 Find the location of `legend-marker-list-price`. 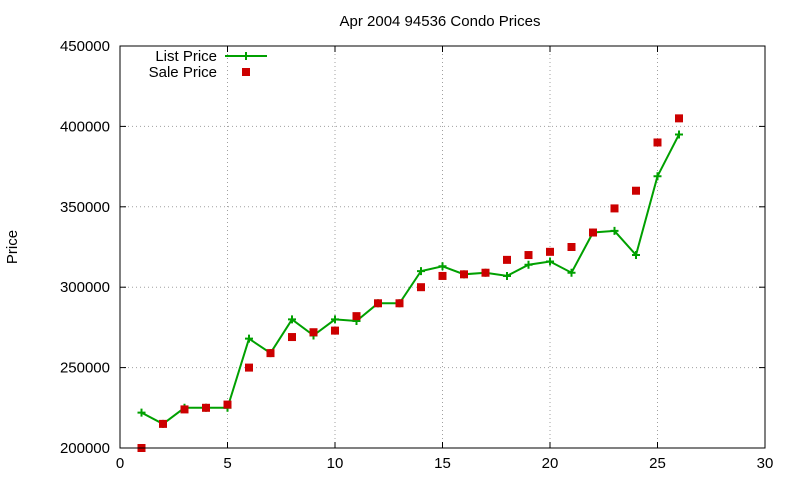

legend-marker-list-price is located at coordinates (246, 56).